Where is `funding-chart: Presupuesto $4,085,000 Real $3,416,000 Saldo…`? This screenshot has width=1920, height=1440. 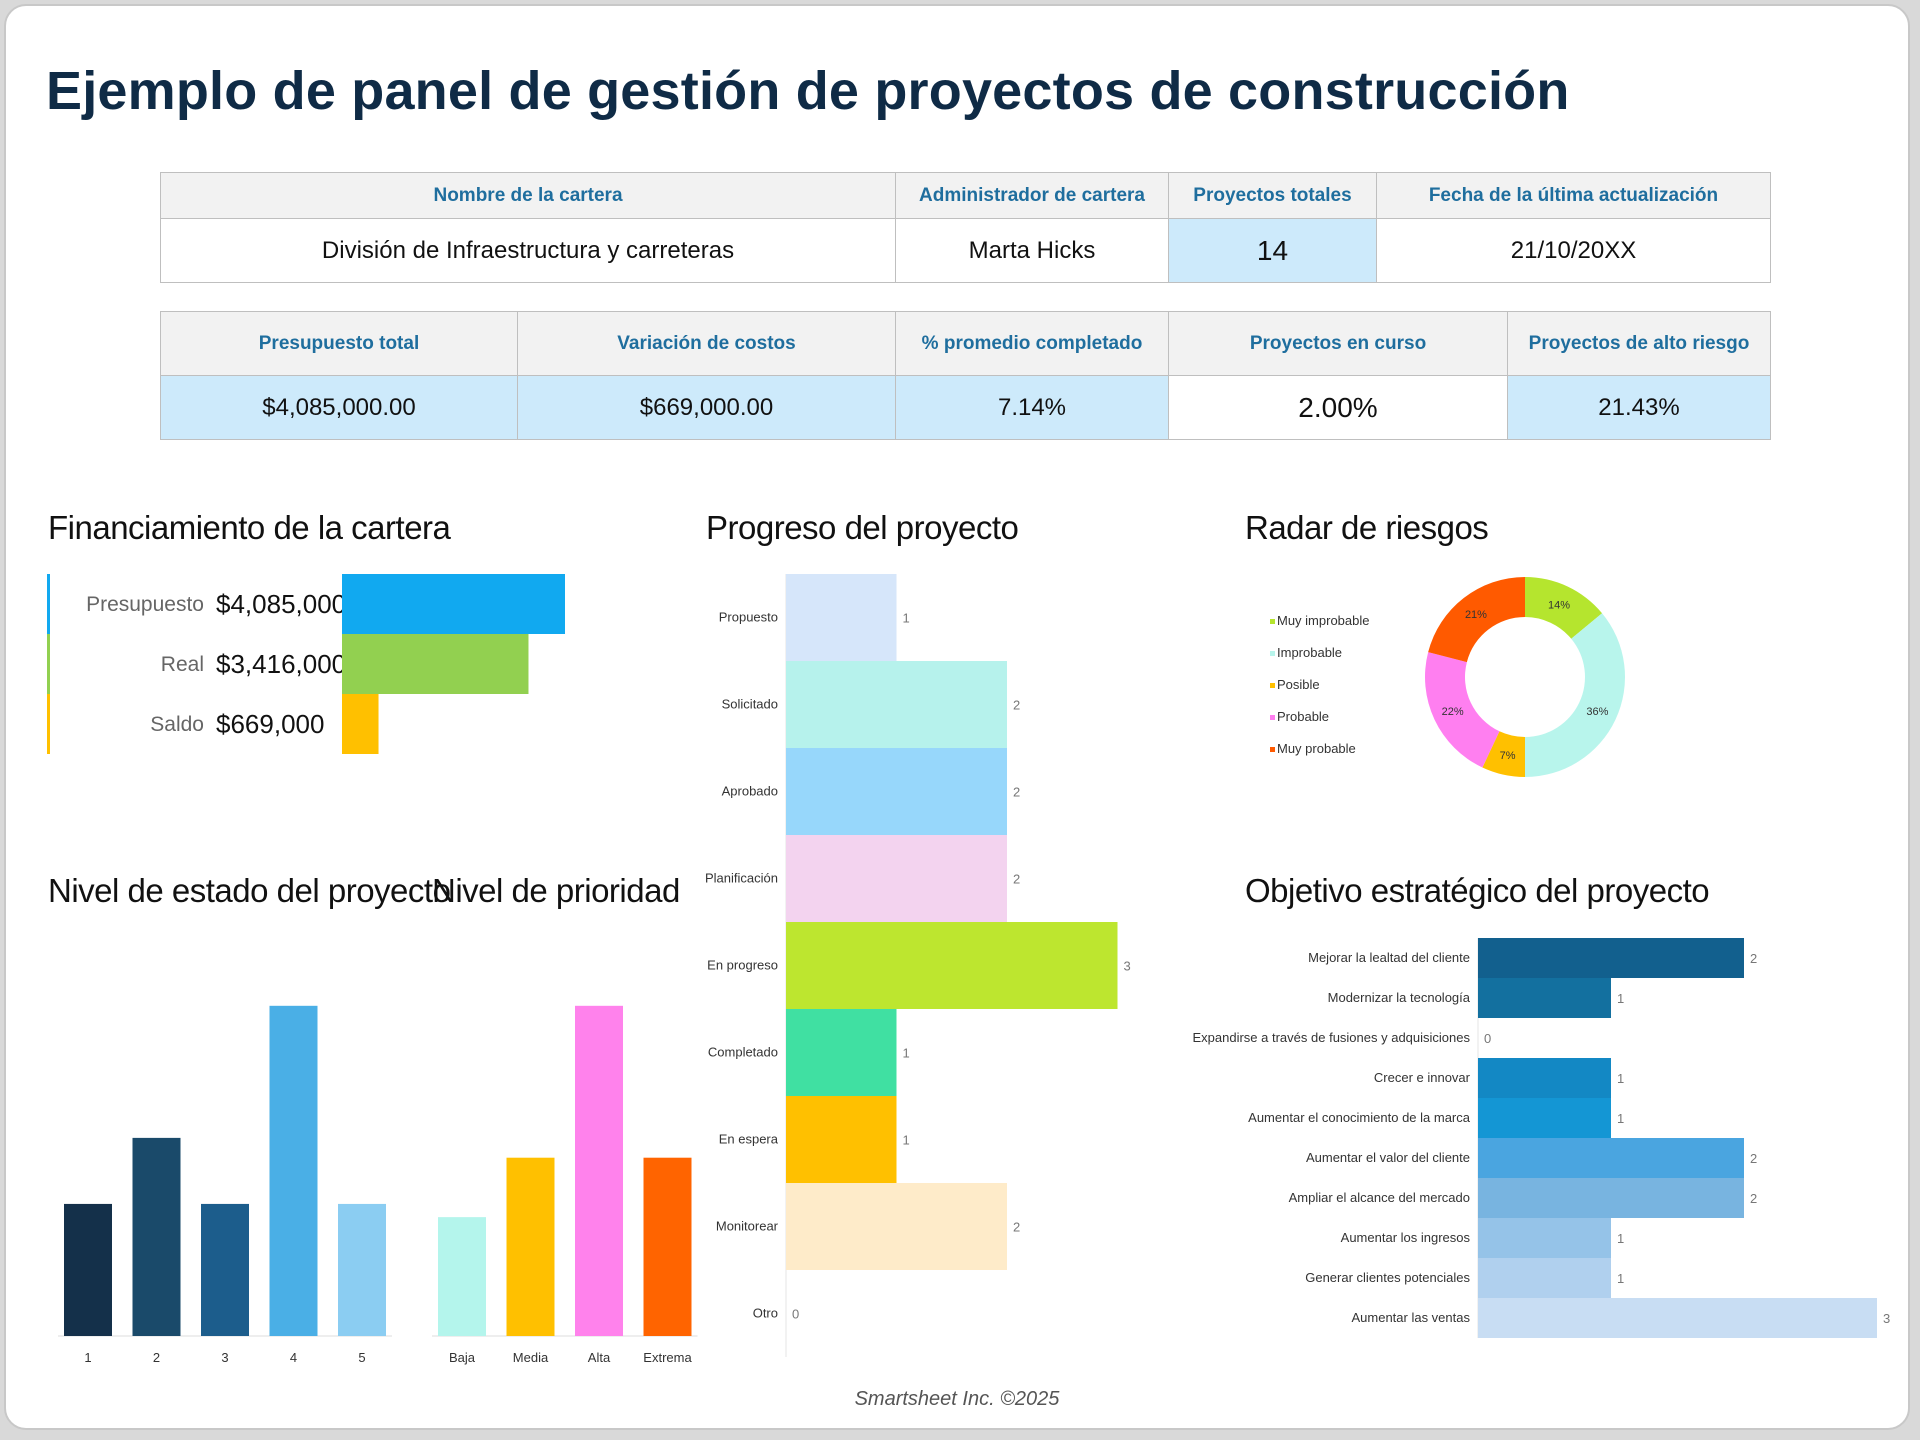 funding-chart: Presupuesto $4,085,000 Real $3,416,000 Saldo… is located at coordinates (306, 664).